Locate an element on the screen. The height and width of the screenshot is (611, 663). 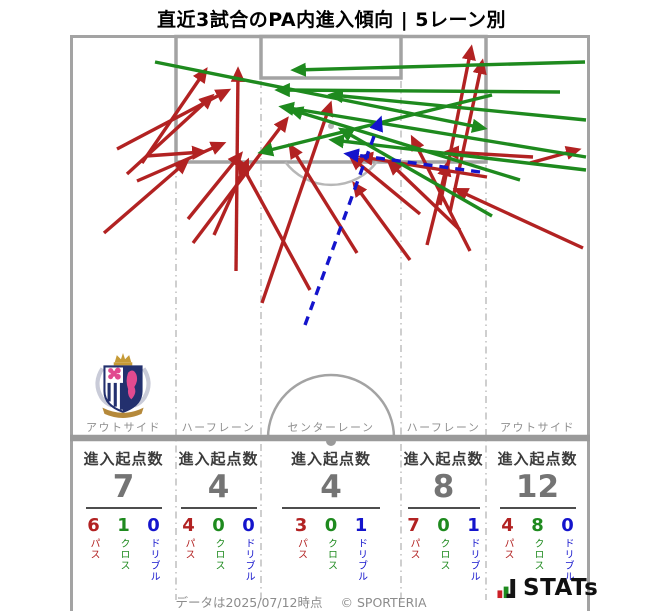
origins-count: 12 is located at coordinates (537, 487).